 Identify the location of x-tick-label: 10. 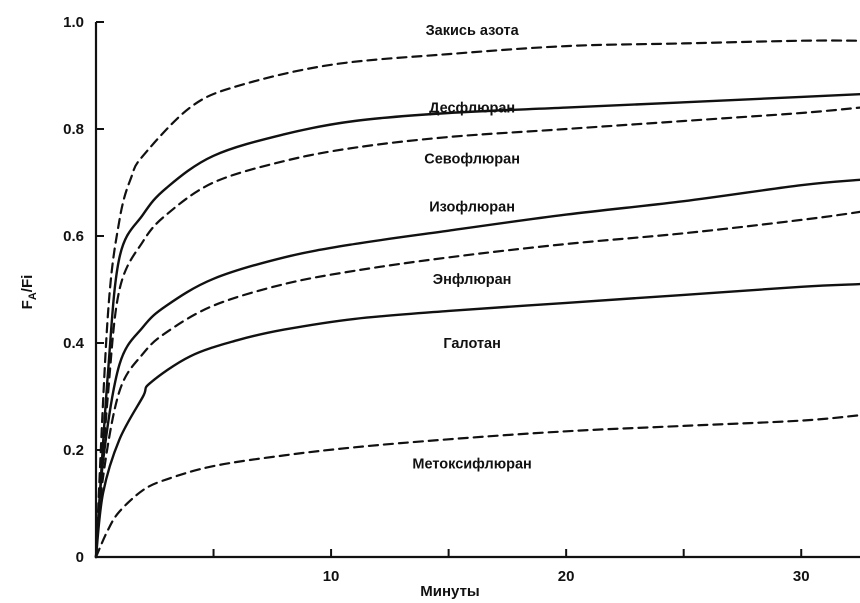
(331, 576).